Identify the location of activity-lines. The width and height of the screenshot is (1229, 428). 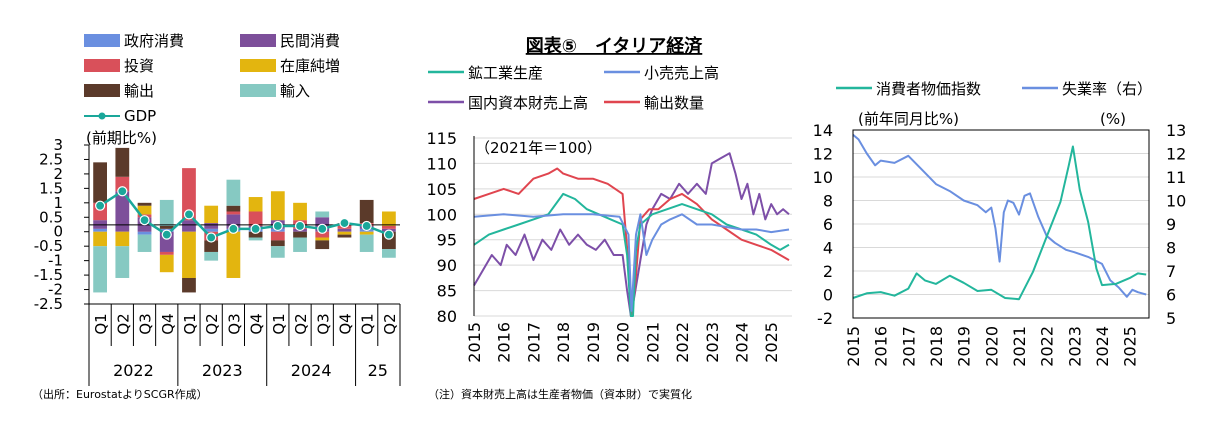
(631, 234).